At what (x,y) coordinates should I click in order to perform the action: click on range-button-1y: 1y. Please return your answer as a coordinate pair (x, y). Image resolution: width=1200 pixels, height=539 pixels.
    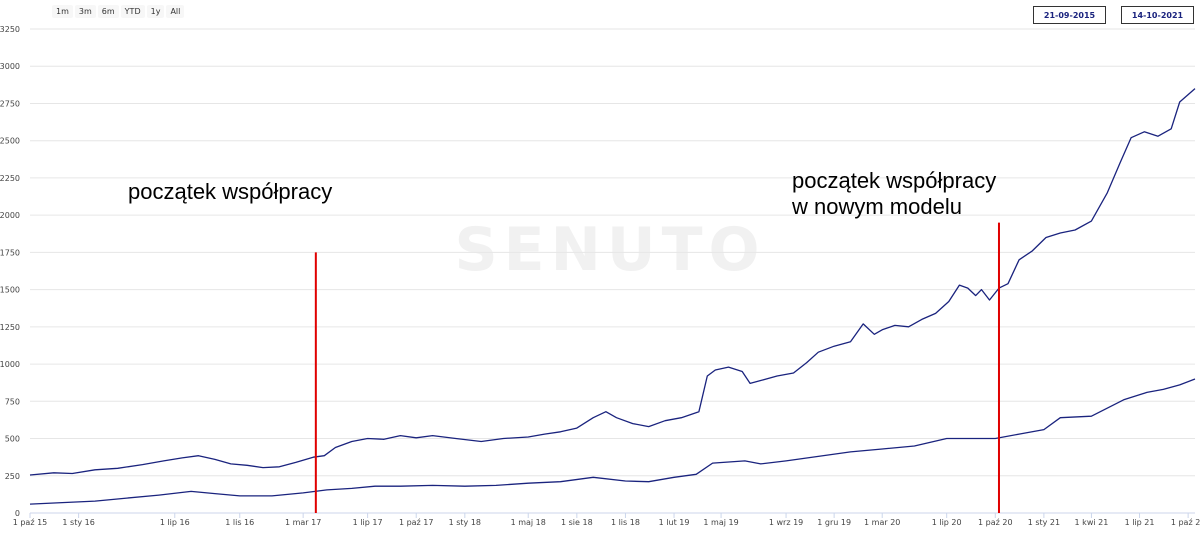
    Looking at the image, I should click on (155, 11).